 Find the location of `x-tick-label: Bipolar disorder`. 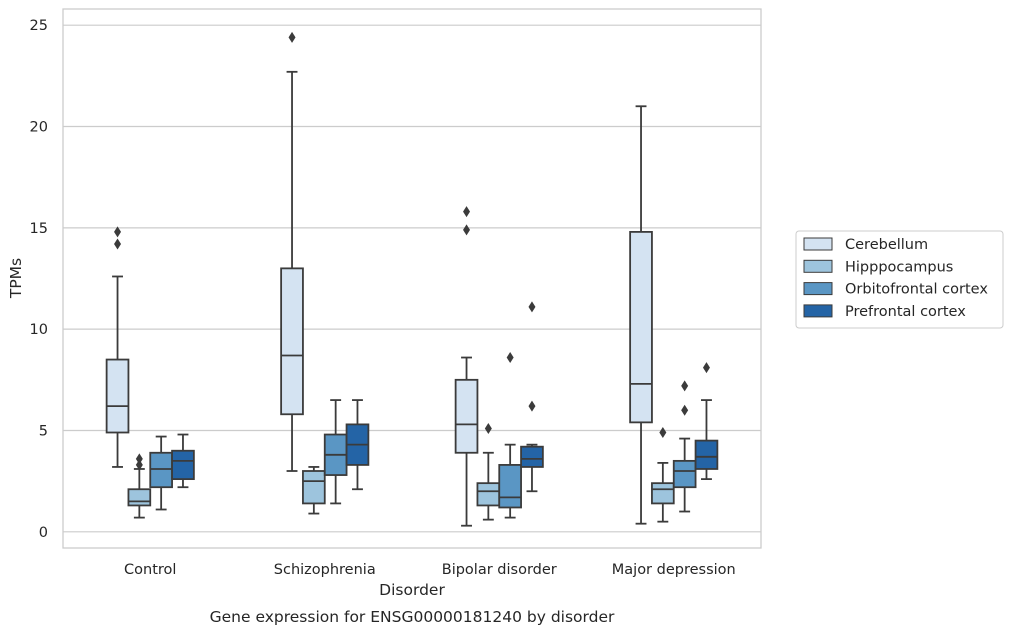

x-tick-label: Bipolar disorder is located at coordinates (499, 570).